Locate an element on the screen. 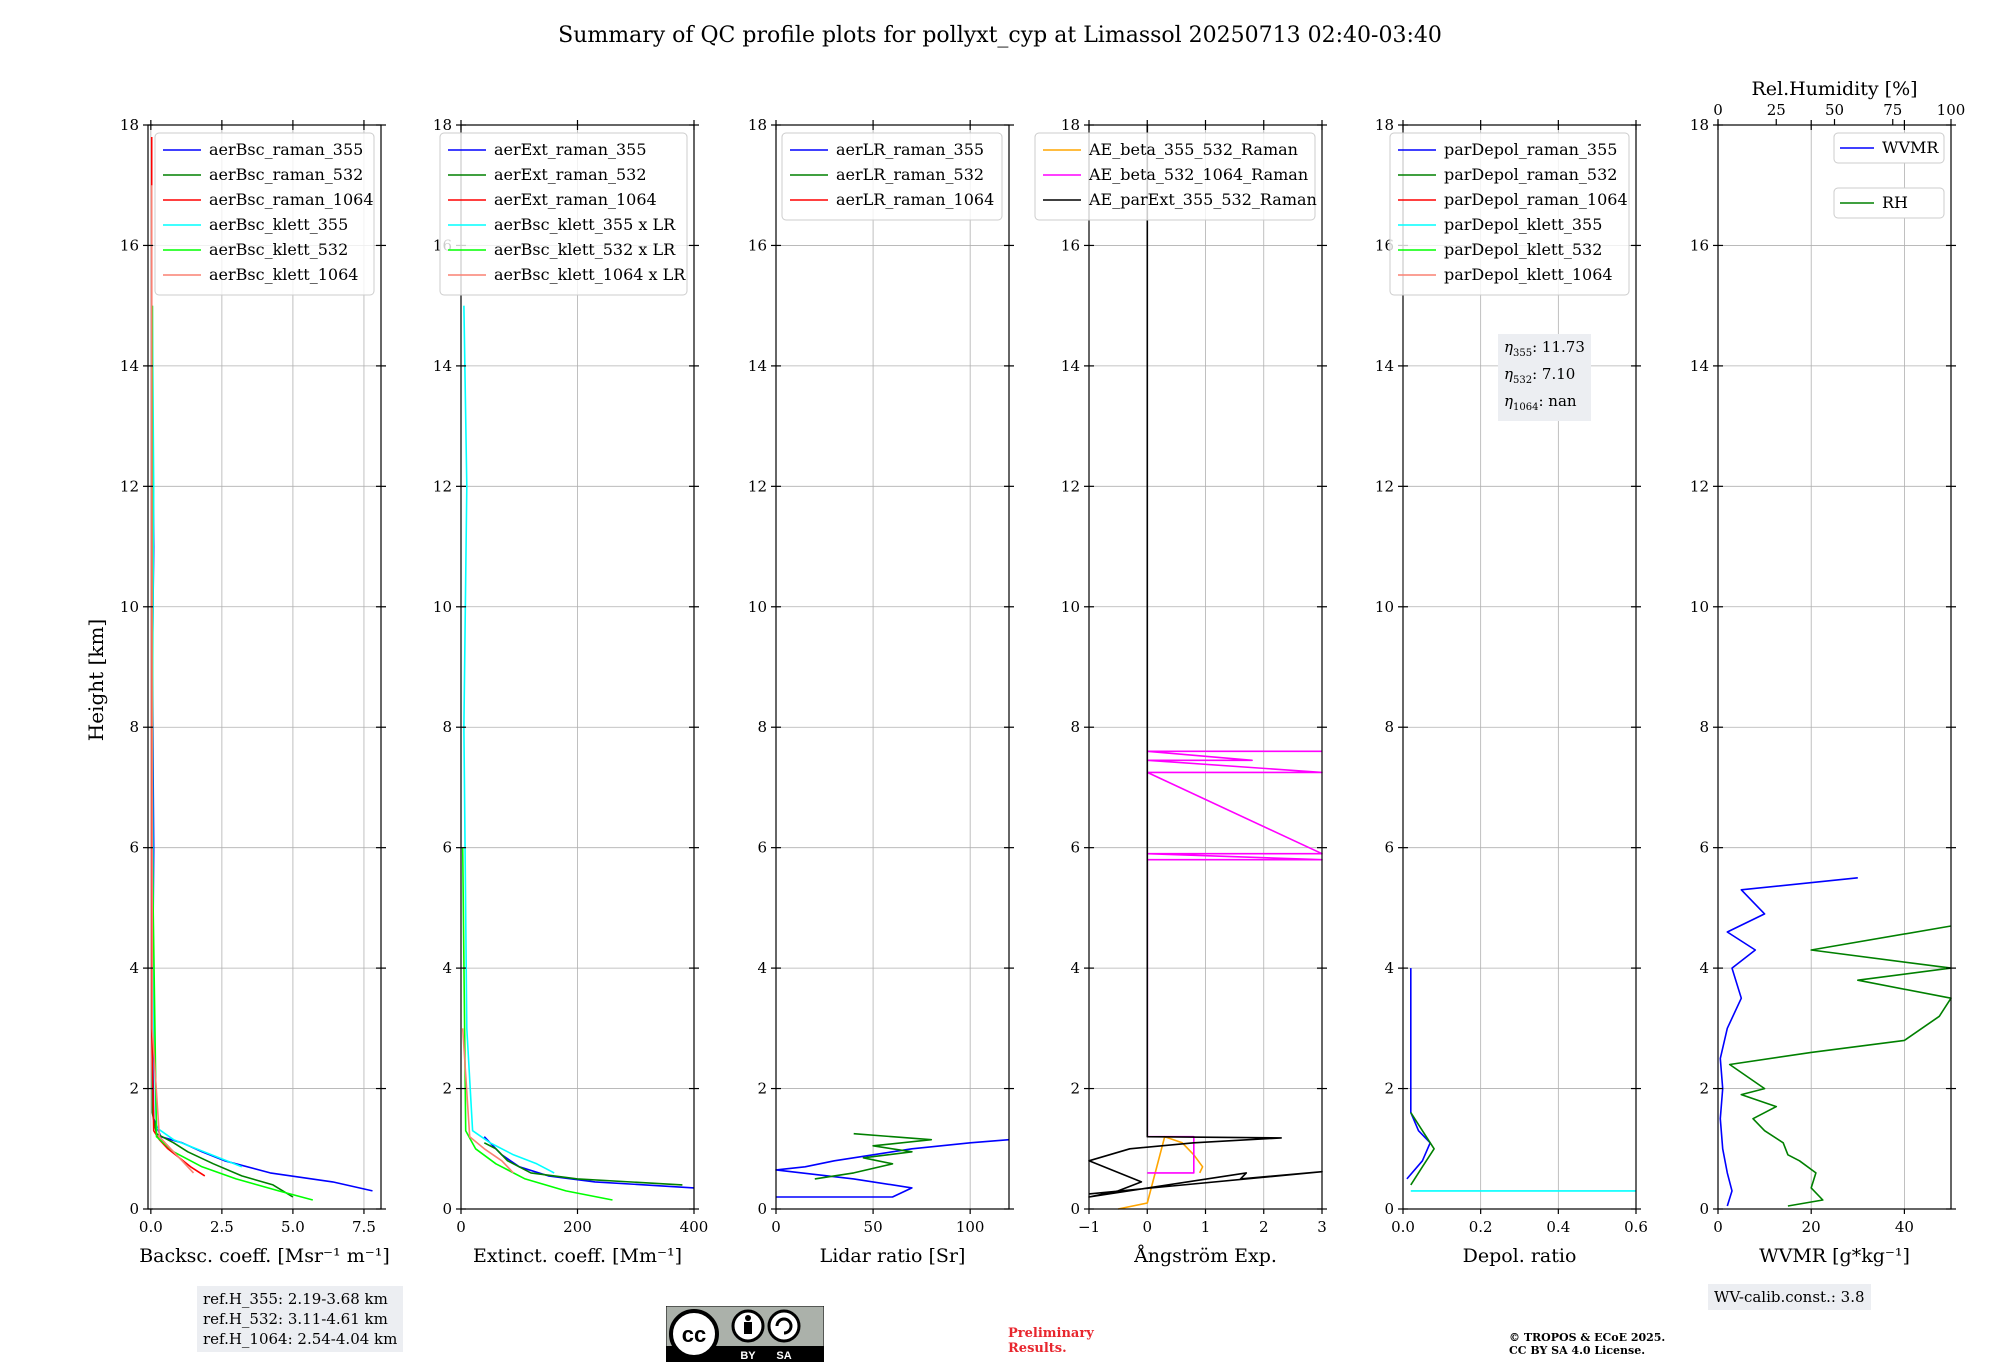 The image size is (2000, 1362). x-tick-label: 0.4 is located at coordinates (1558, 1227).